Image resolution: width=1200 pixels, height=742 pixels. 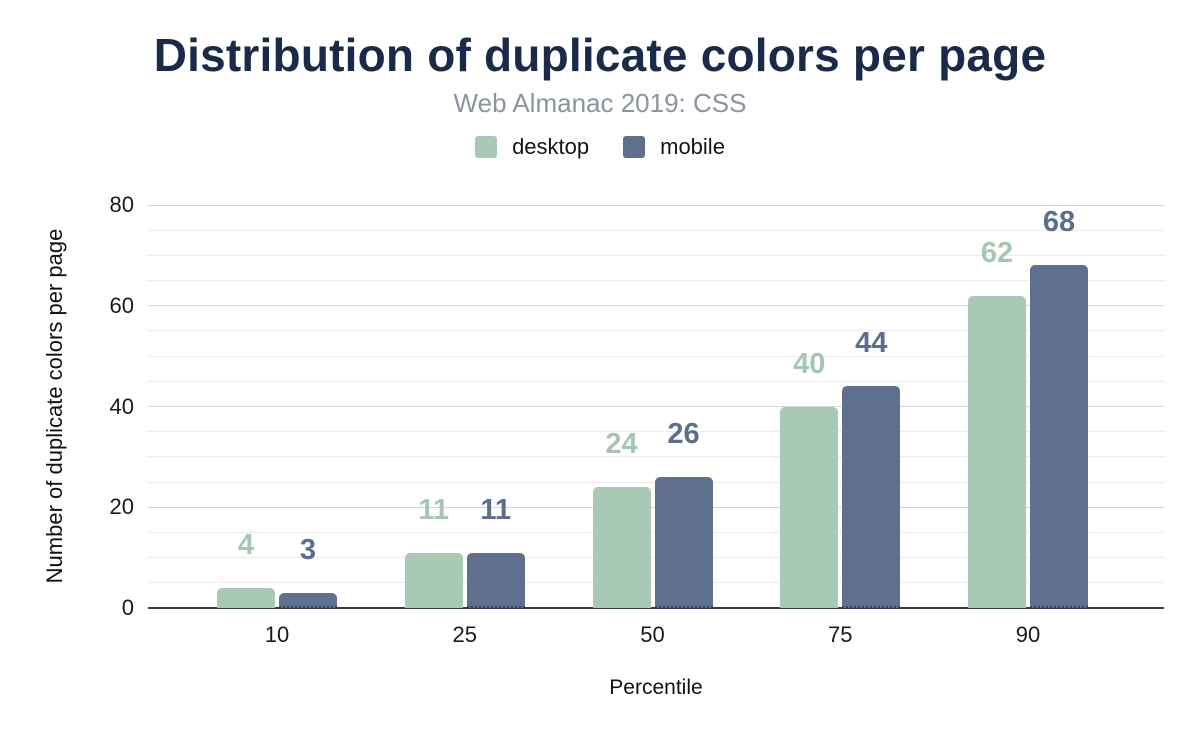 I want to click on x-tick-label-25: 25, so click(x=464, y=634).